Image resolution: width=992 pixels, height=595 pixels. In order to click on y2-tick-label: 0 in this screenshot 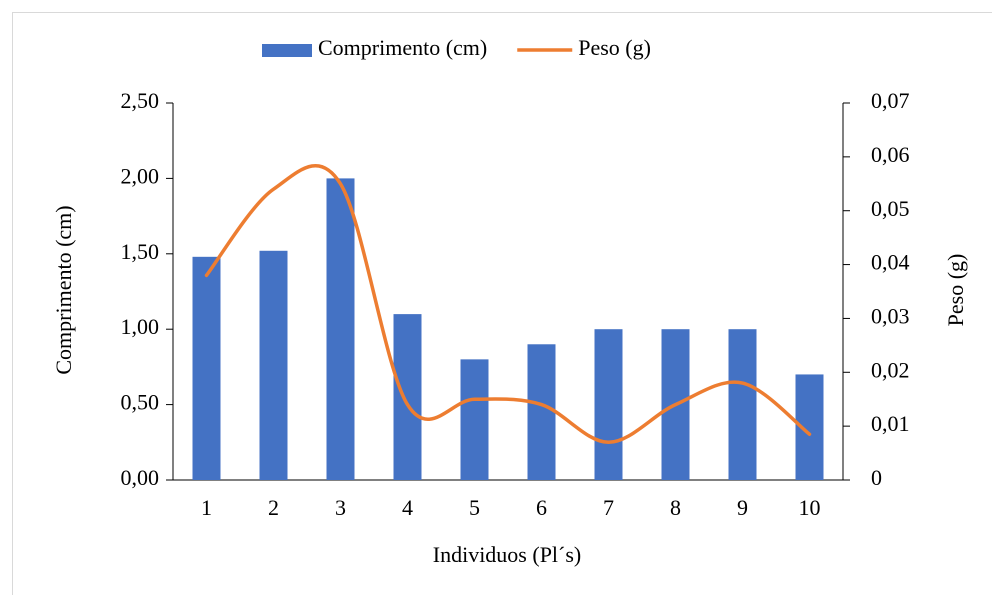, I will do `click(876, 477)`.